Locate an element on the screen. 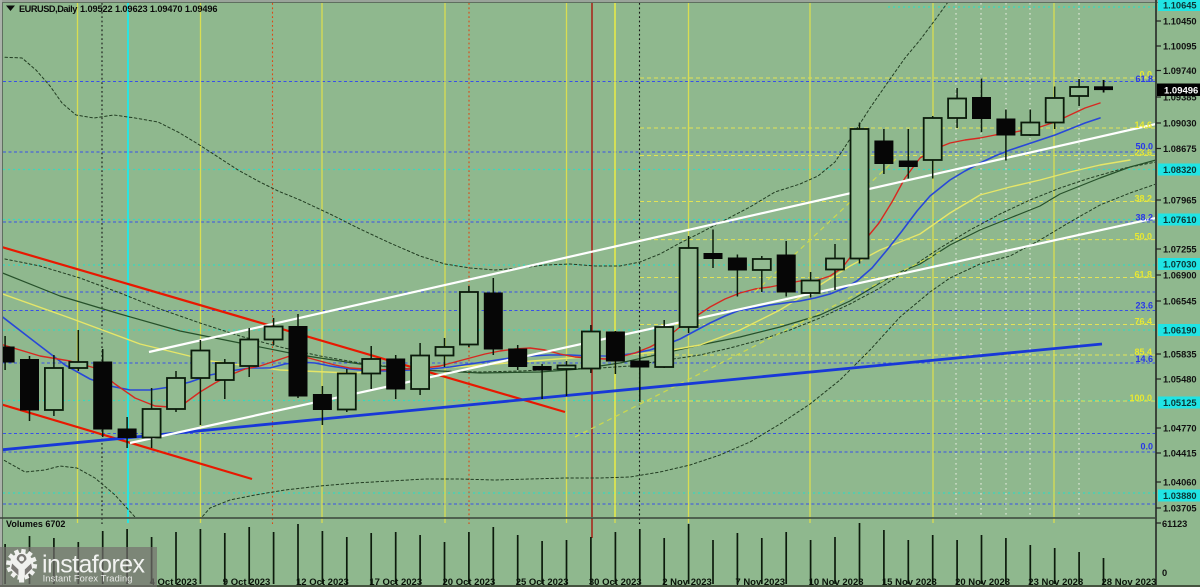  svg-text: 12 Oct 2023 is located at coordinates (322, 582).